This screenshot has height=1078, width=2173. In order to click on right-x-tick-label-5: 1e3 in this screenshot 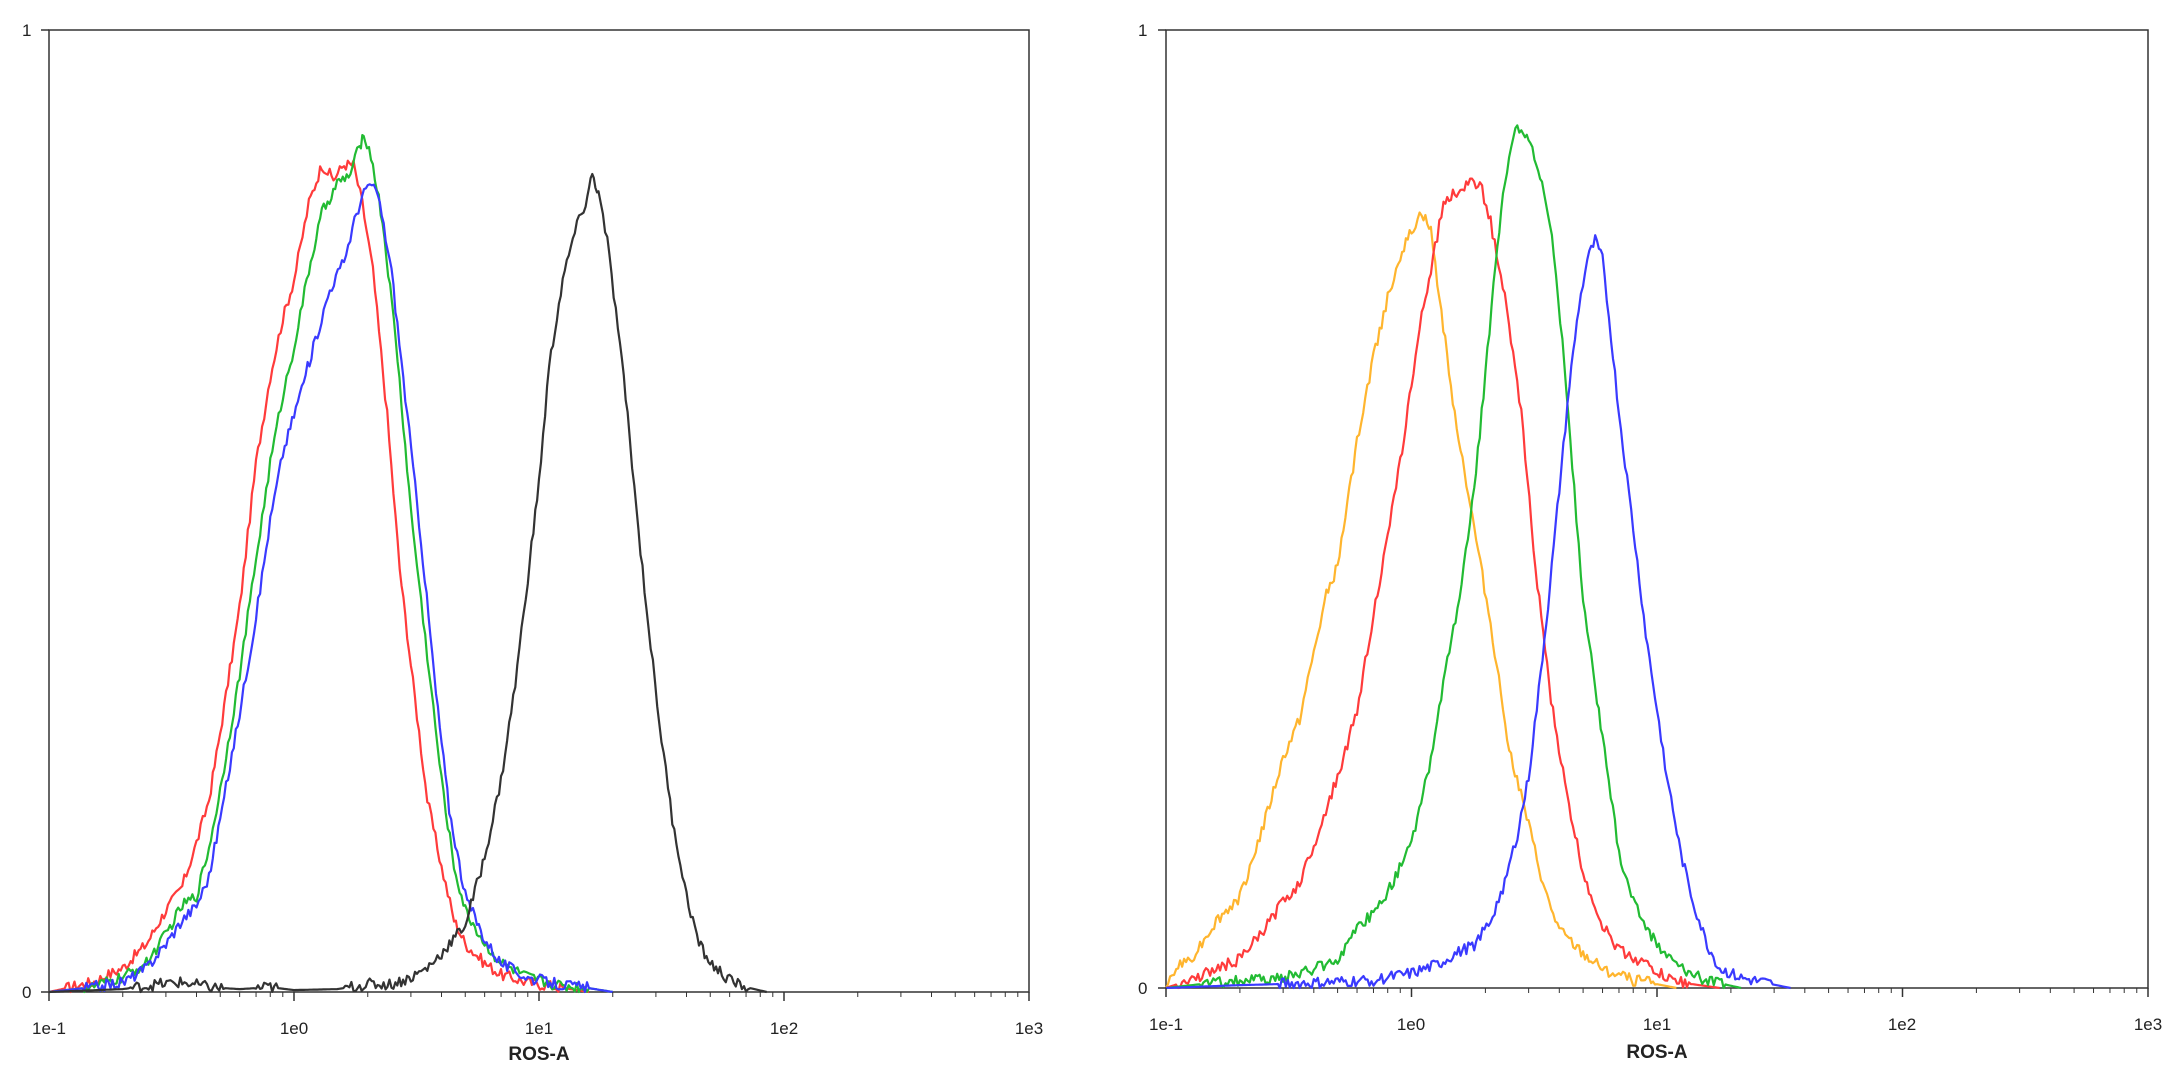, I will do `click(2148, 1024)`.